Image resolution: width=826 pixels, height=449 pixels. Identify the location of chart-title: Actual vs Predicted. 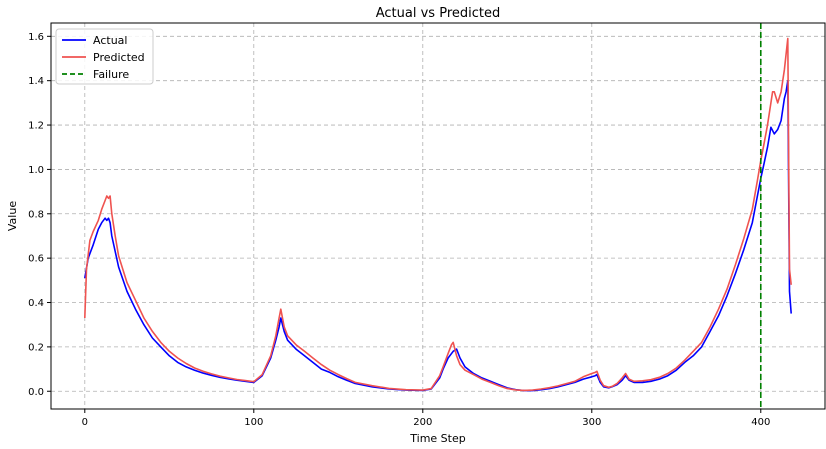
(438, 13).